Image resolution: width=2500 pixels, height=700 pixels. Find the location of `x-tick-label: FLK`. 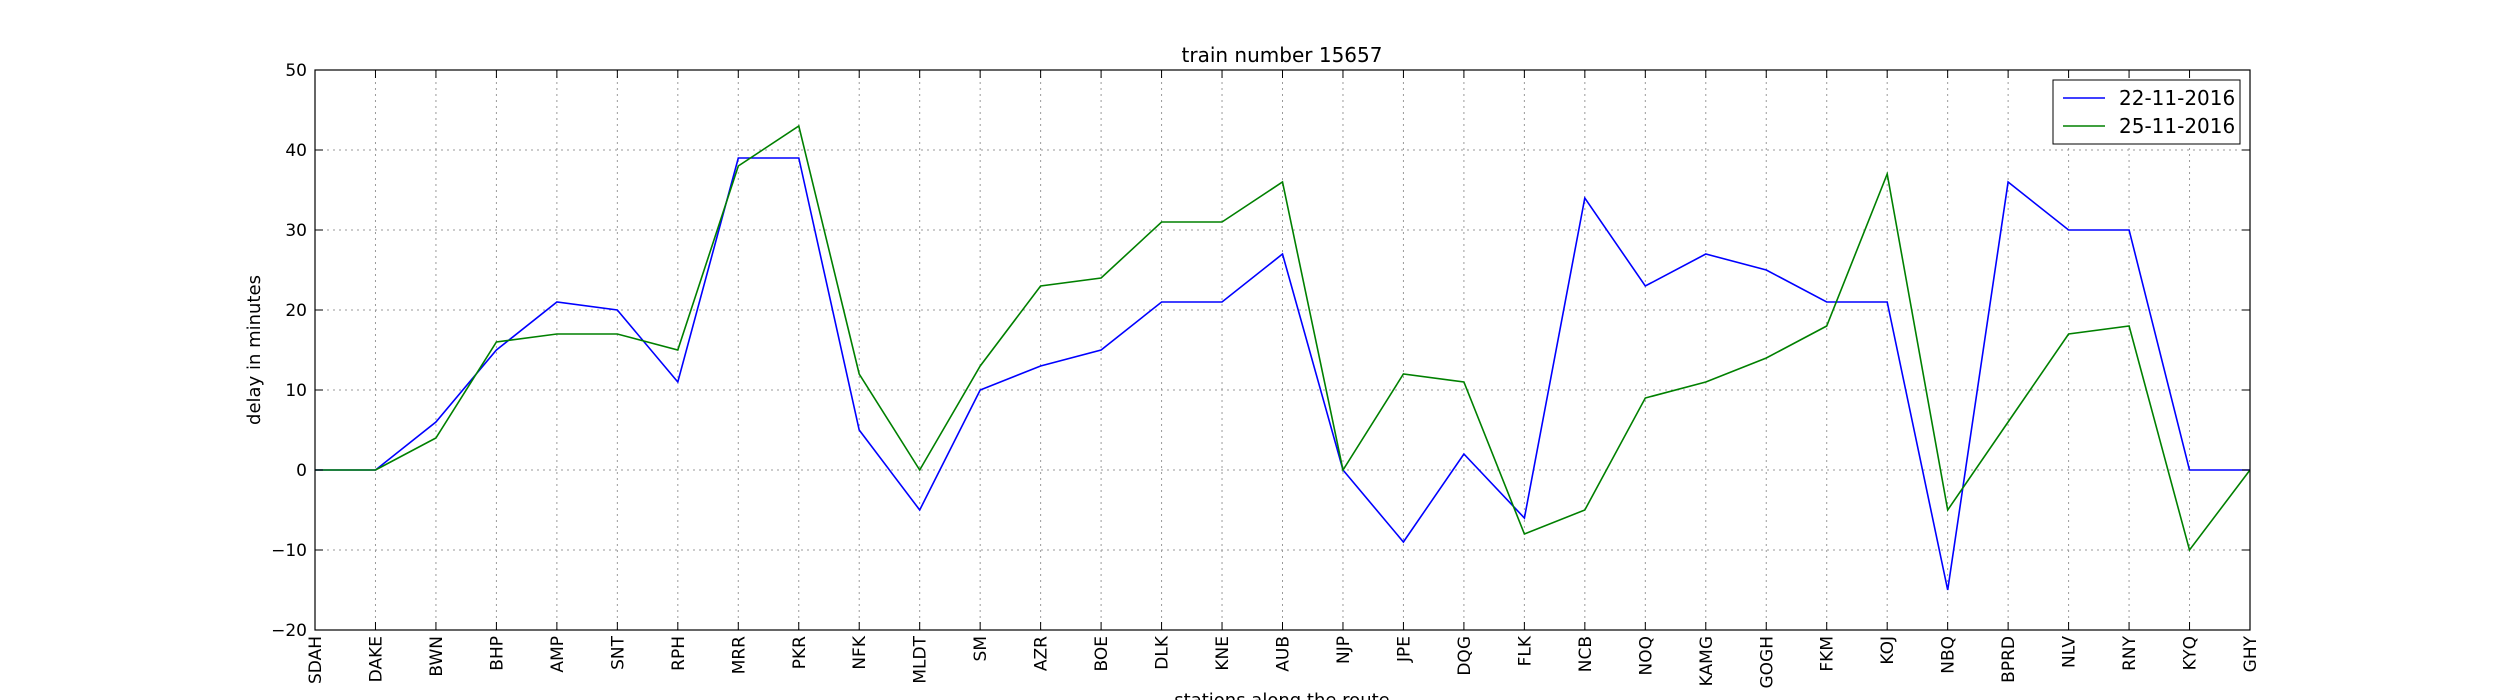

x-tick-label: FLK is located at coordinates (1525, 650).